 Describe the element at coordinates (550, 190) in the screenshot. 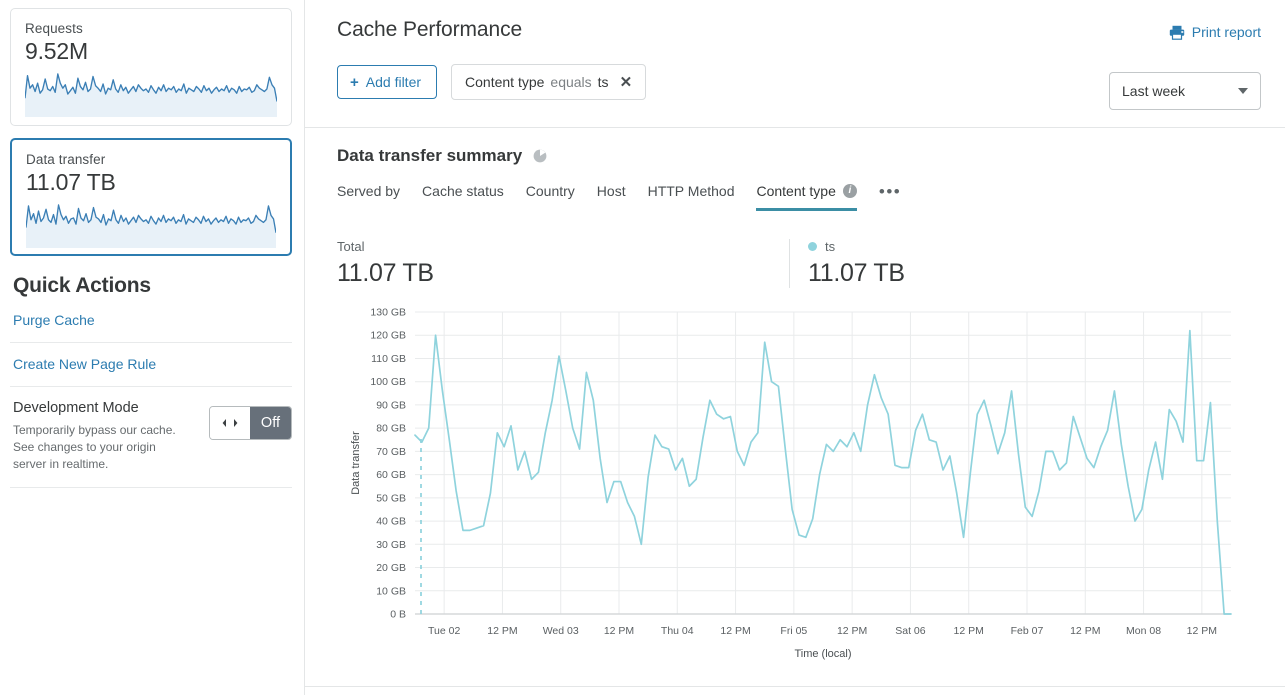

I see `tab-label: Country` at that location.